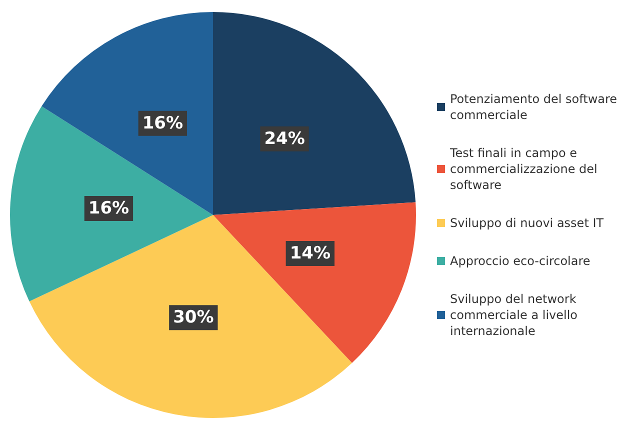  Describe the element at coordinates (193, 318) in the screenshot. I see `data-label: 30%` at that location.